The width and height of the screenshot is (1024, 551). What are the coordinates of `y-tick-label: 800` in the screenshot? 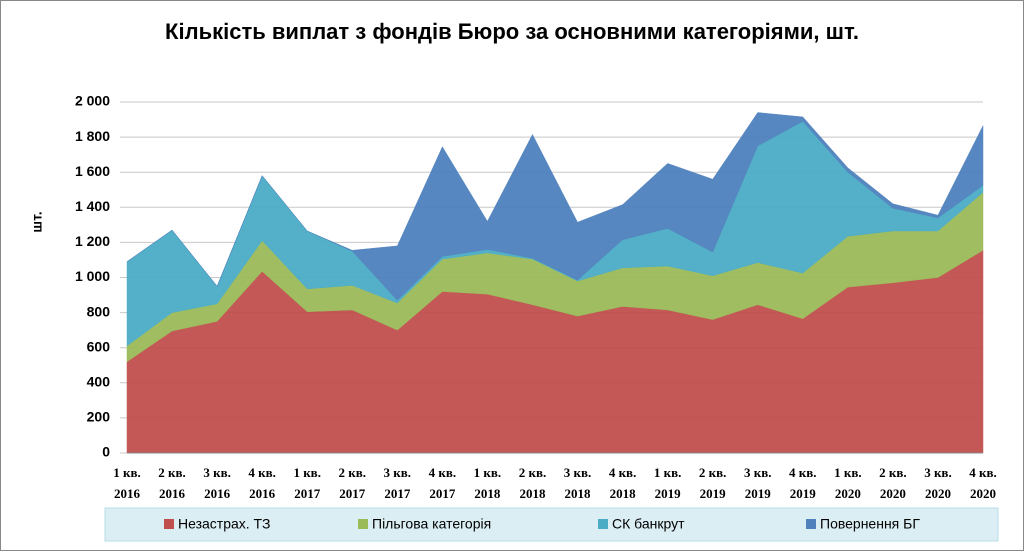 It's located at (99, 311).